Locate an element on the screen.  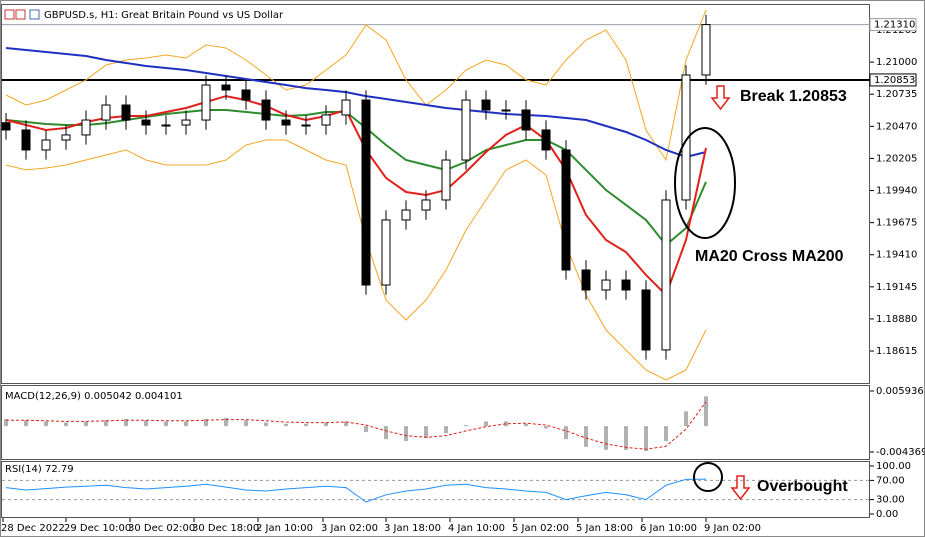
x-tick-label: 28 Dec 2022 is located at coordinates (33, 528).